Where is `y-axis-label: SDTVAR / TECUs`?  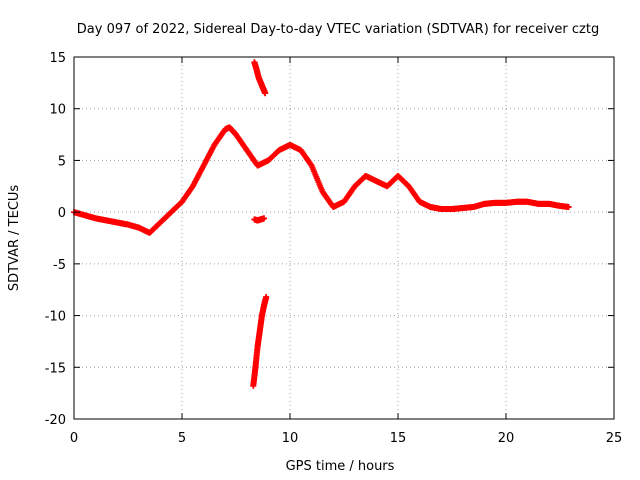 y-axis-label: SDTVAR / TECUs is located at coordinates (14, 238).